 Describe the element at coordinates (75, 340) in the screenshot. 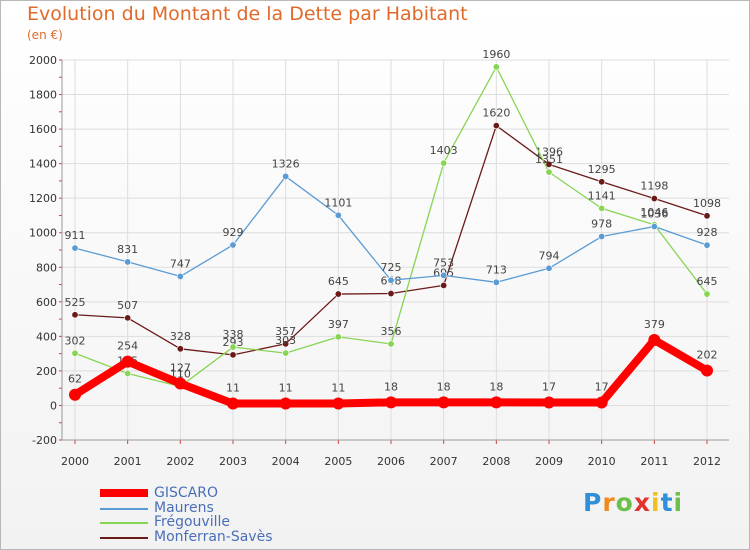

I see `data-label-fregouville: 302` at that location.